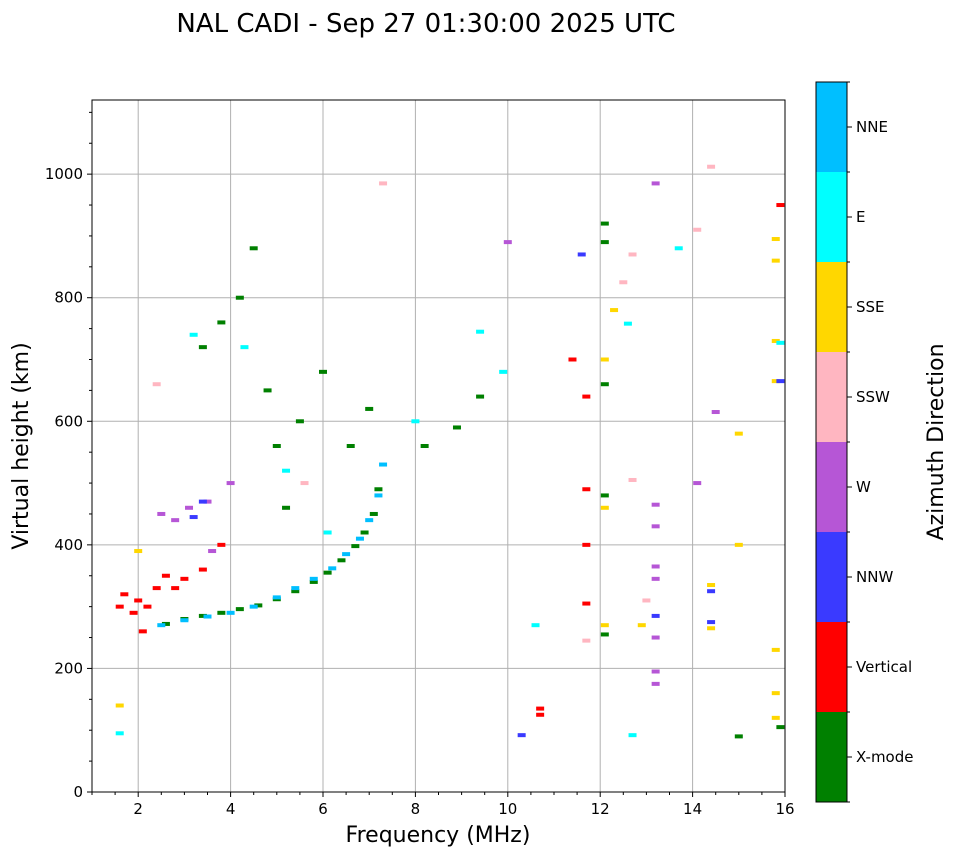  Describe the element at coordinates (68, 421) in the screenshot. I see `y-tick-label: 600` at that location.